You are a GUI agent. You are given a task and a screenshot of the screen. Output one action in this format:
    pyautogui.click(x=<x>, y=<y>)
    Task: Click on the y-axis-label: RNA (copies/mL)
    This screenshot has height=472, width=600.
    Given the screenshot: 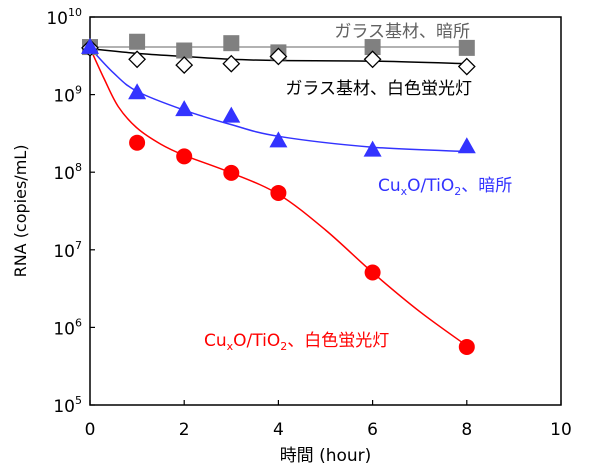 What is the action you would take?
    pyautogui.click(x=20, y=211)
    